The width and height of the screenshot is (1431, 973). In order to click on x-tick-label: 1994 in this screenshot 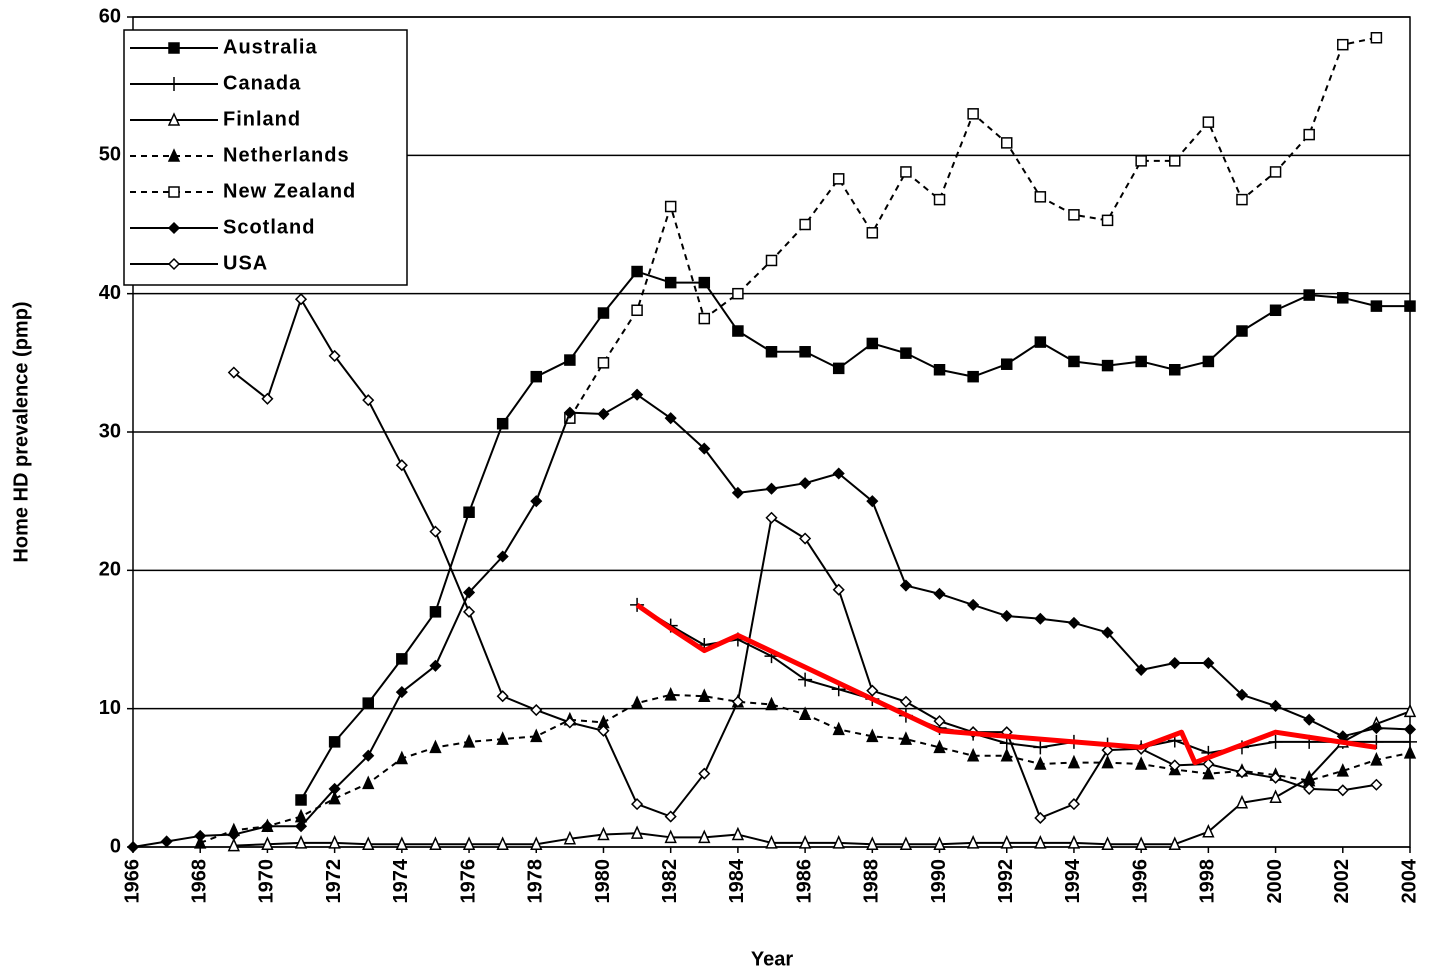, I will do `click(1073, 880)`.